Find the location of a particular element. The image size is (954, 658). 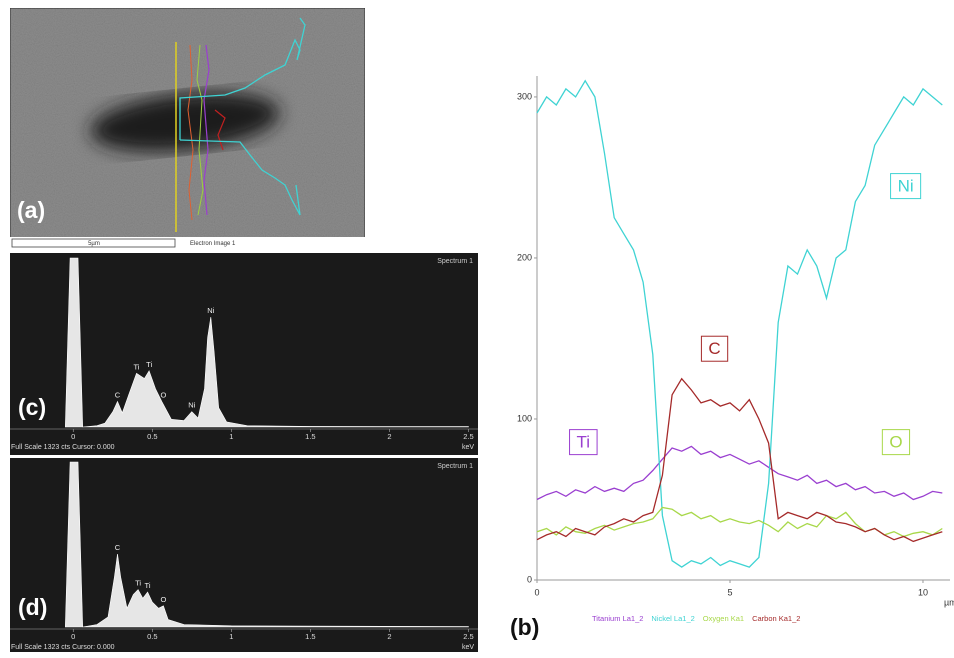

image-caption: Electron Image 1 is located at coordinates (213, 244).